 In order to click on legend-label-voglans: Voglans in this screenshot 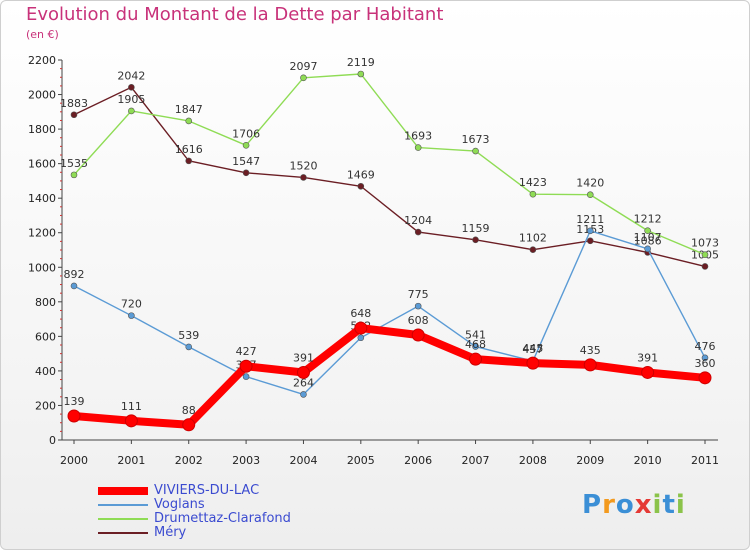, I will do `click(179, 504)`.